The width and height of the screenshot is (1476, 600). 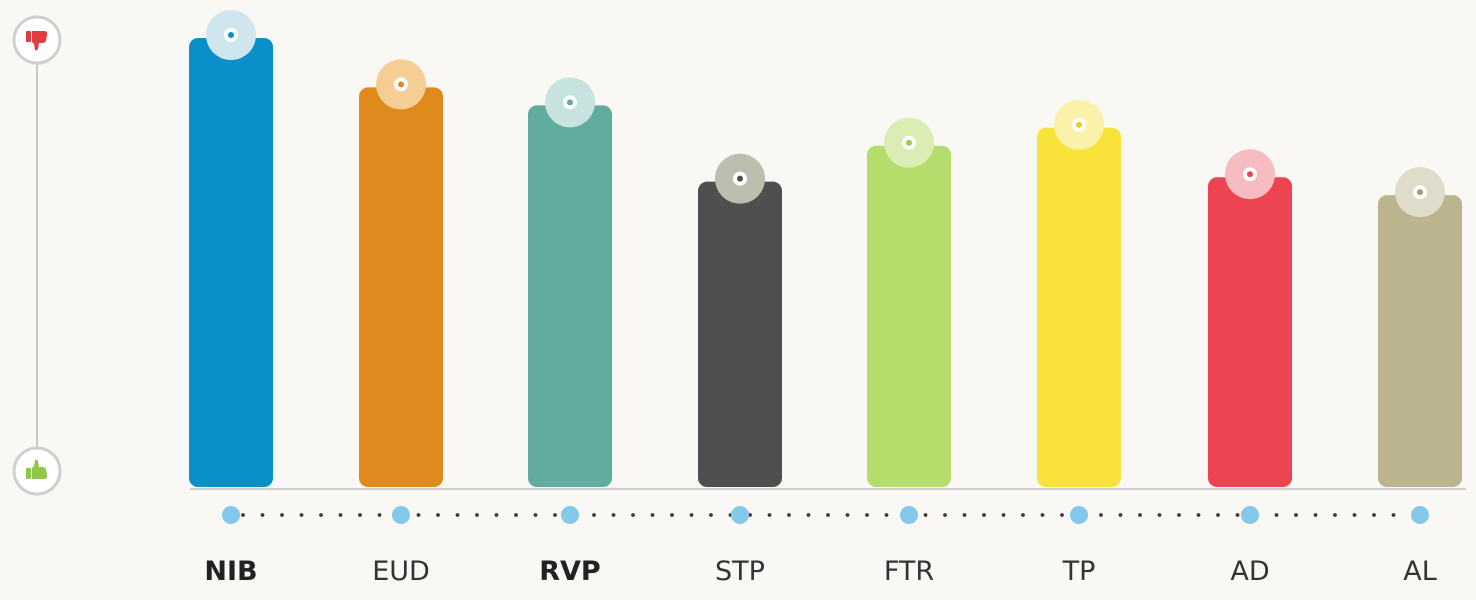 What do you see at coordinates (1250, 174) in the screenshot?
I see `marker-ad` at bounding box center [1250, 174].